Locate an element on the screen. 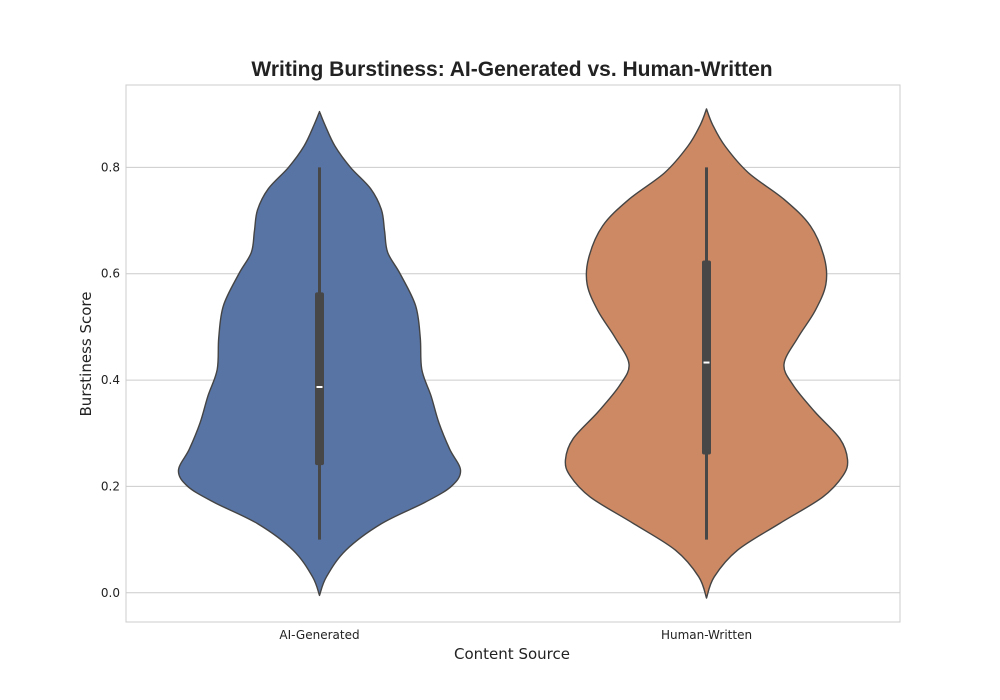 This screenshot has height=700, width=1000. y-tick-label: 0.6 is located at coordinates (110, 274).